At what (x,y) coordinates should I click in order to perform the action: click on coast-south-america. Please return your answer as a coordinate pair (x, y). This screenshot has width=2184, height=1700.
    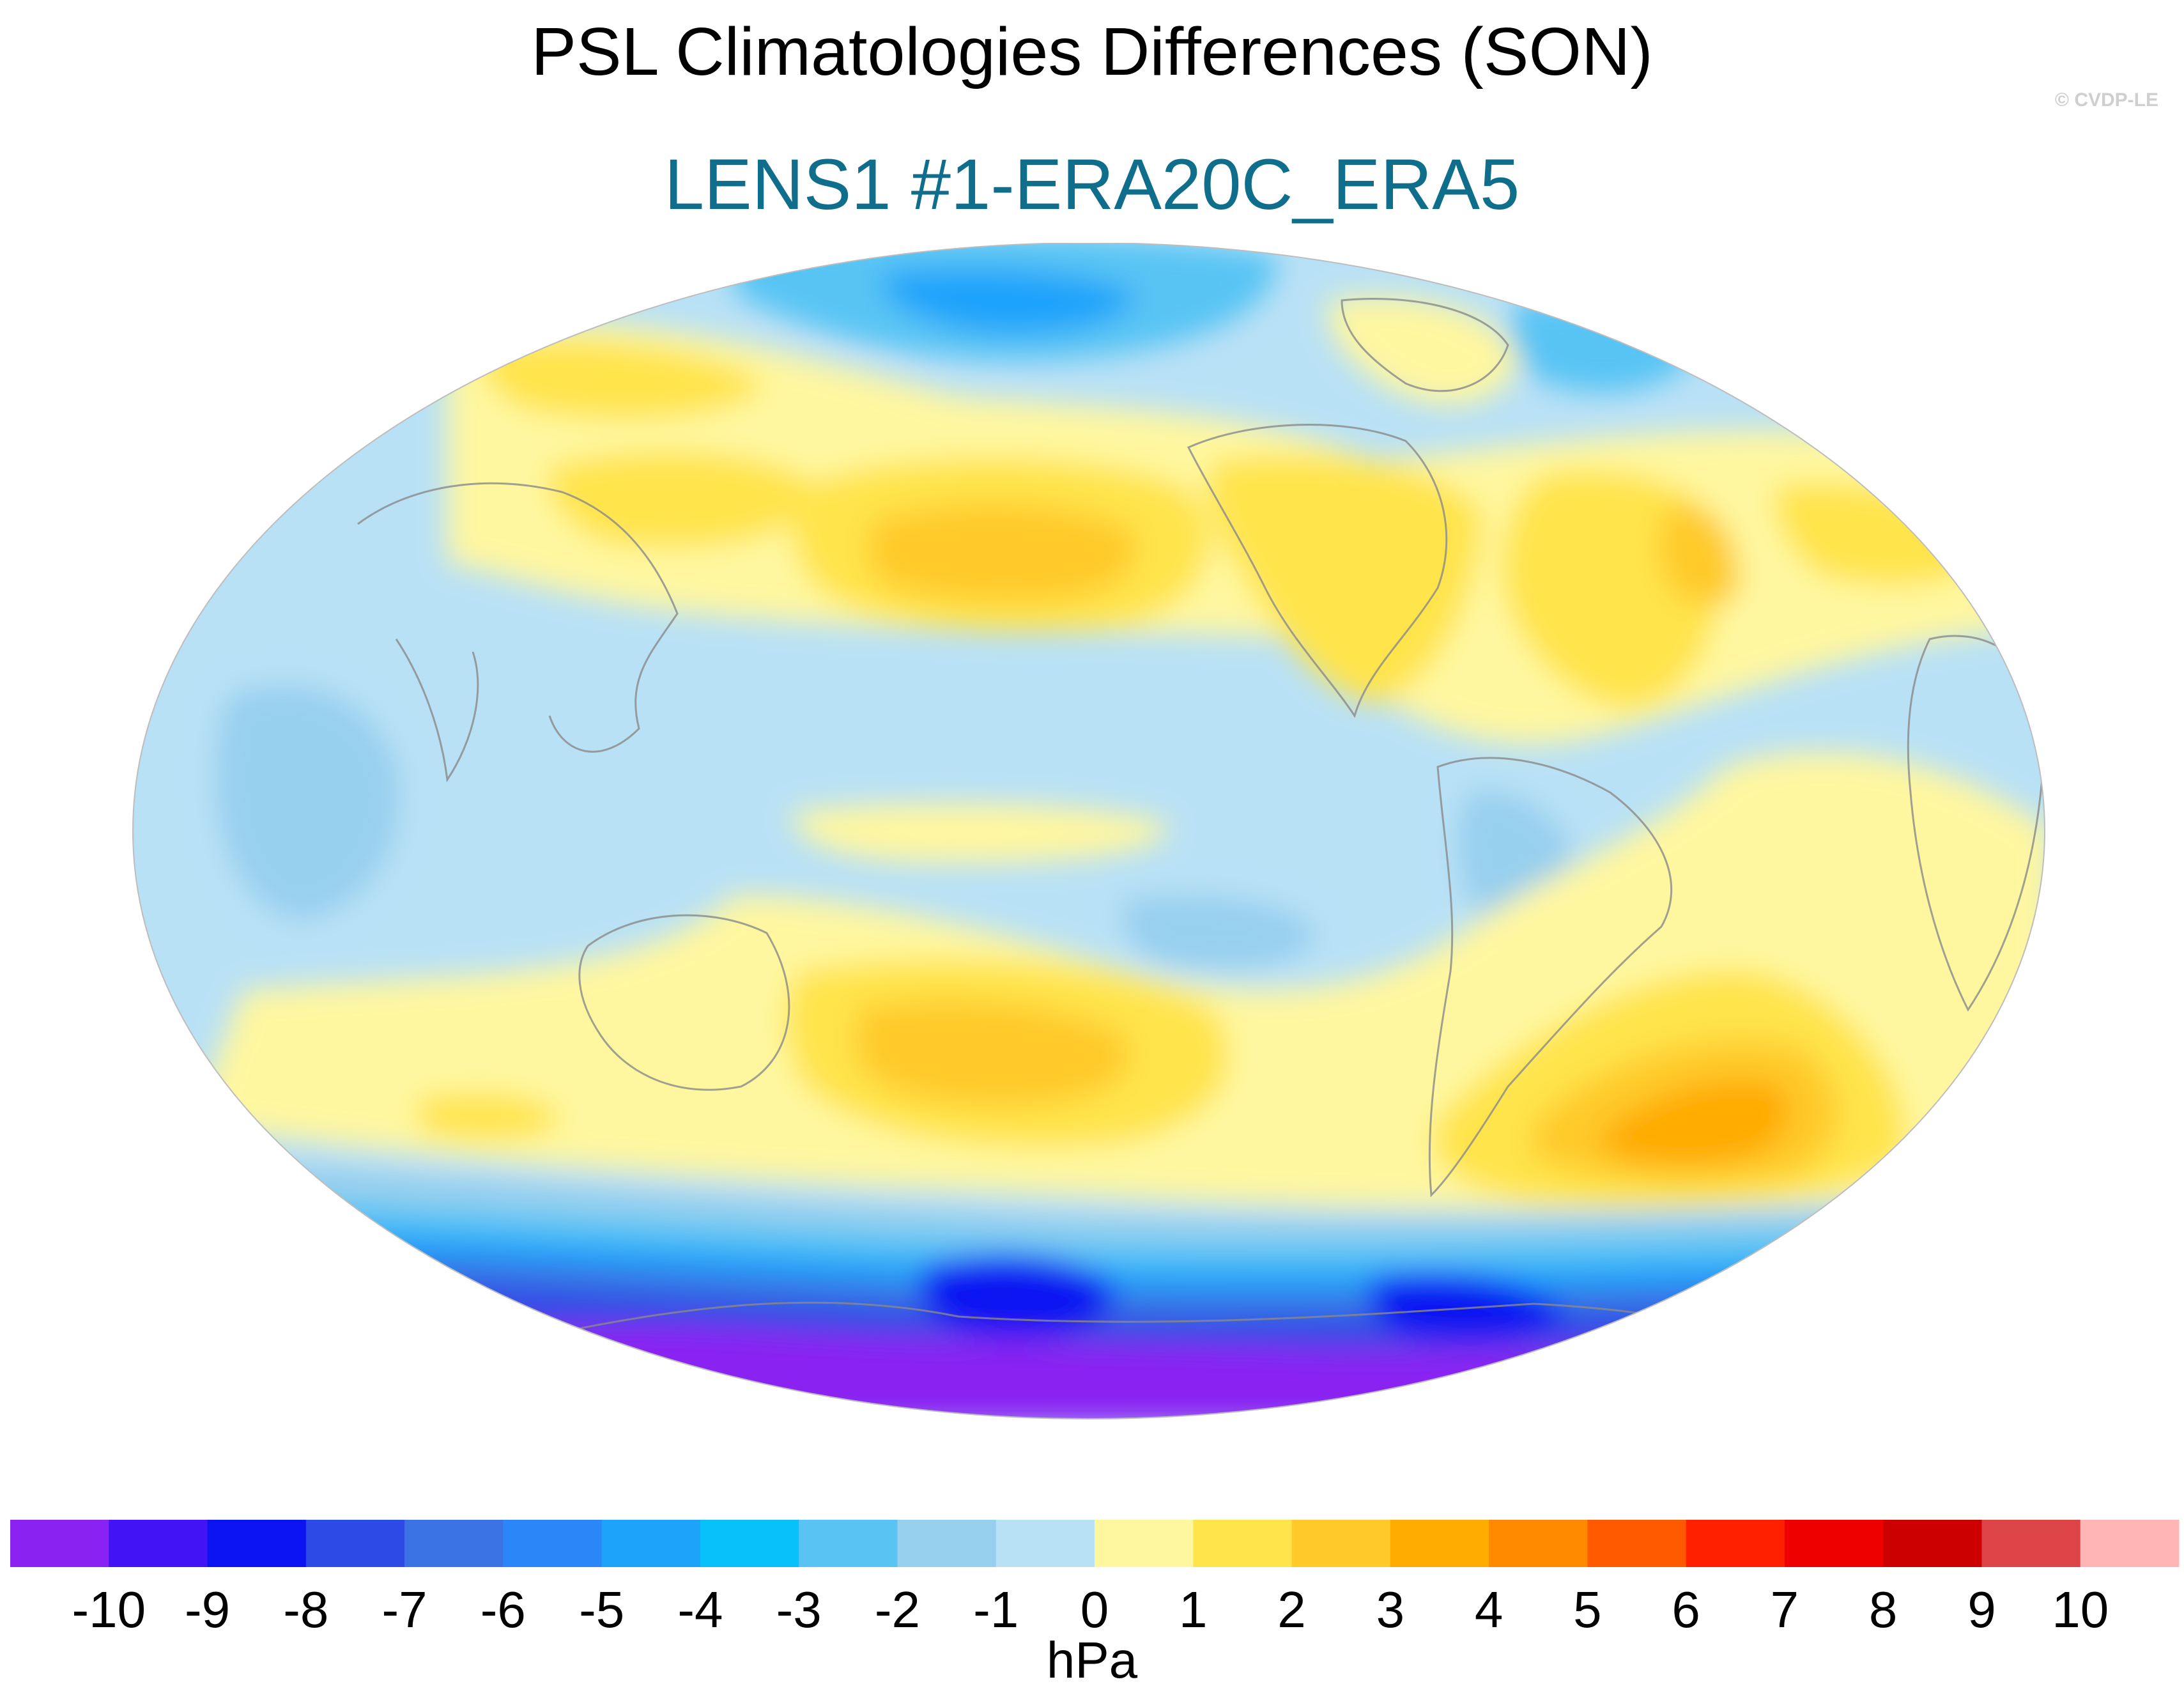
    Looking at the image, I should click on (1550, 977).